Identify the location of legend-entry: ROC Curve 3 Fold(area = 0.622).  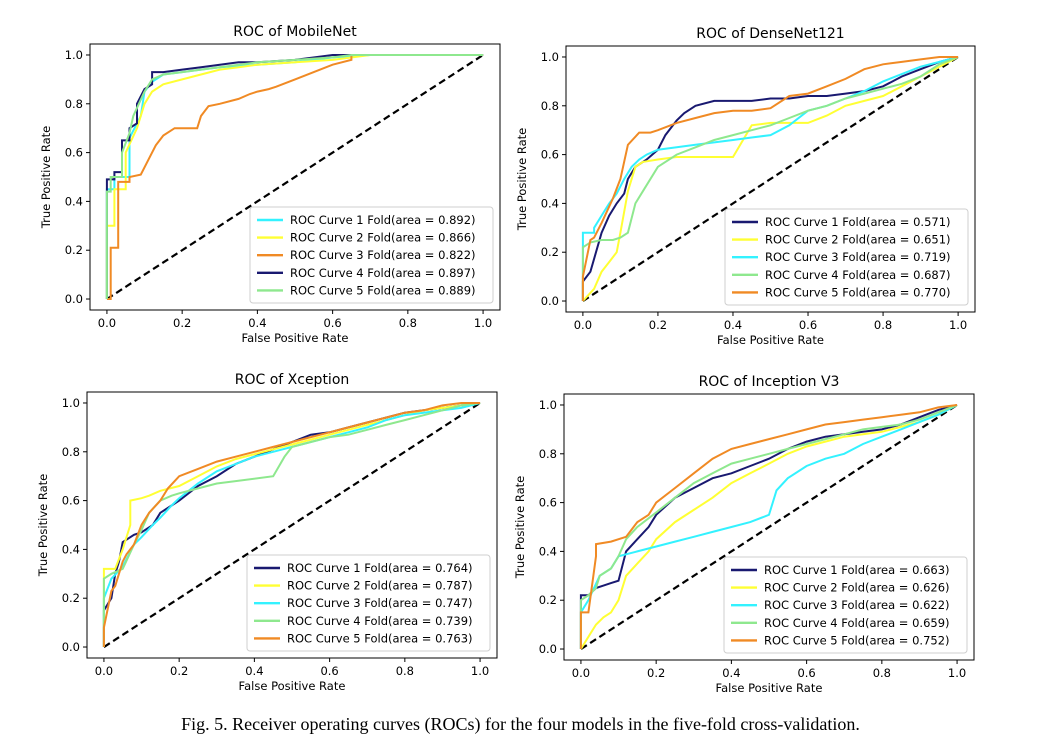
(857, 605).